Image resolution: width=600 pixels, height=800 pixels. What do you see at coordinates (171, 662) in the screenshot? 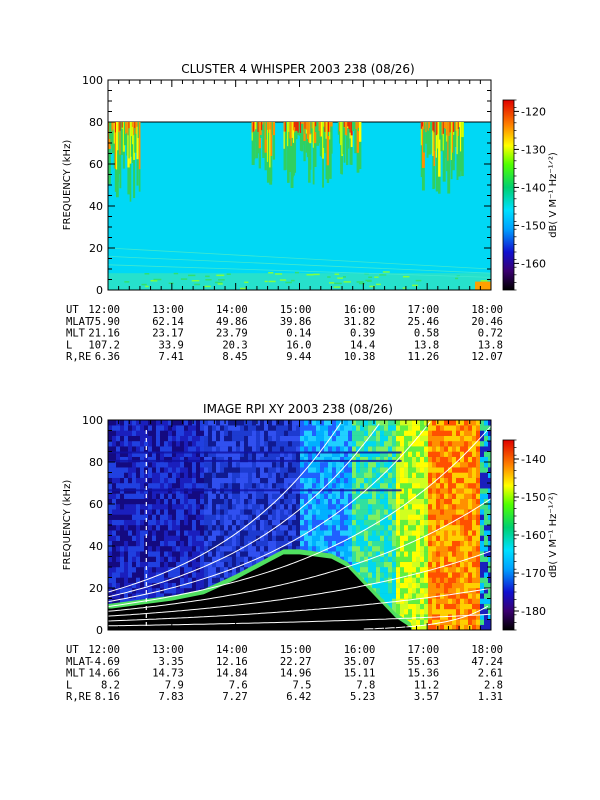
I see `ephemeris-value: 3.35` at bounding box center [171, 662].